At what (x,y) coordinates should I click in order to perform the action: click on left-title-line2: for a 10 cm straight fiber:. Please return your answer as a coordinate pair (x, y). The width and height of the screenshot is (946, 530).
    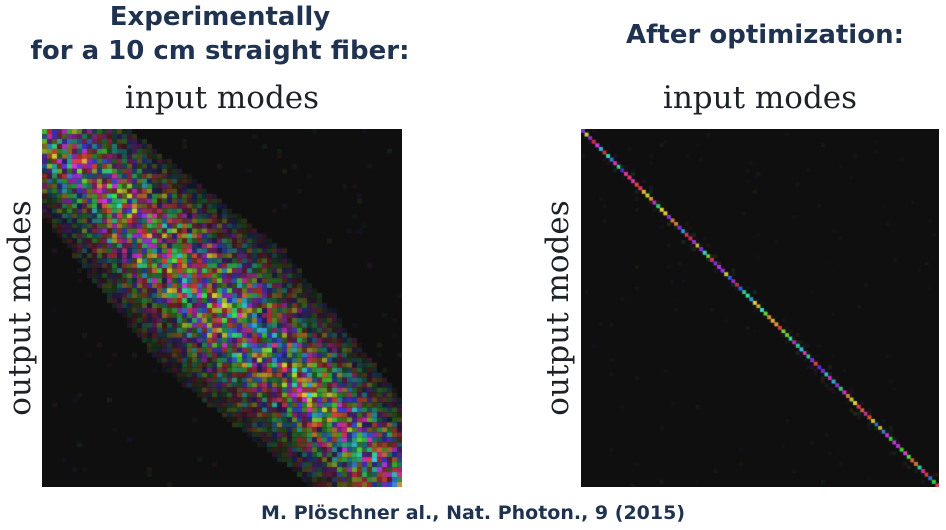
    Looking at the image, I should click on (220, 51).